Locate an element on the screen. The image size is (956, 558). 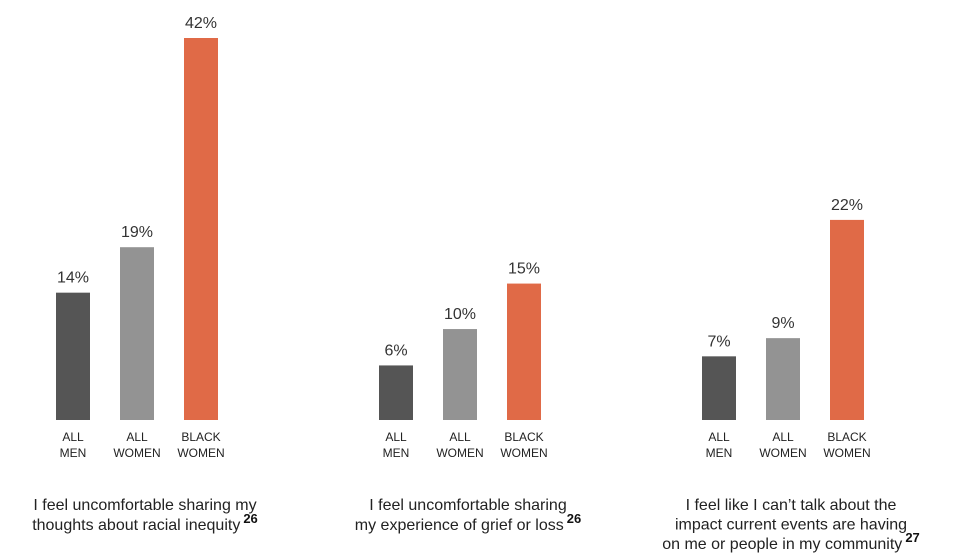
caption-1-line-2: thoughts about racial inequity 26 is located at coordinates (145, 522).